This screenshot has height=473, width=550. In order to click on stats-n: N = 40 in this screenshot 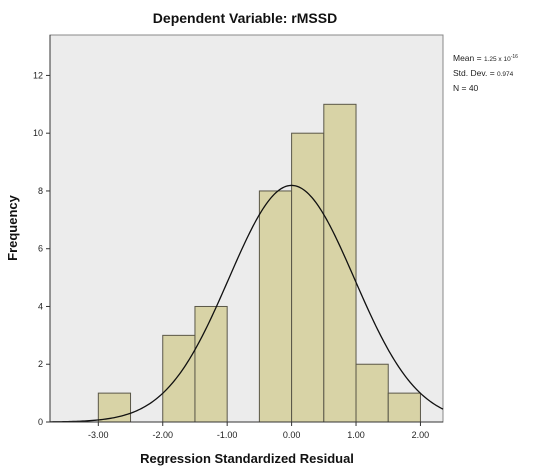, I will do `click(466, 88)`.